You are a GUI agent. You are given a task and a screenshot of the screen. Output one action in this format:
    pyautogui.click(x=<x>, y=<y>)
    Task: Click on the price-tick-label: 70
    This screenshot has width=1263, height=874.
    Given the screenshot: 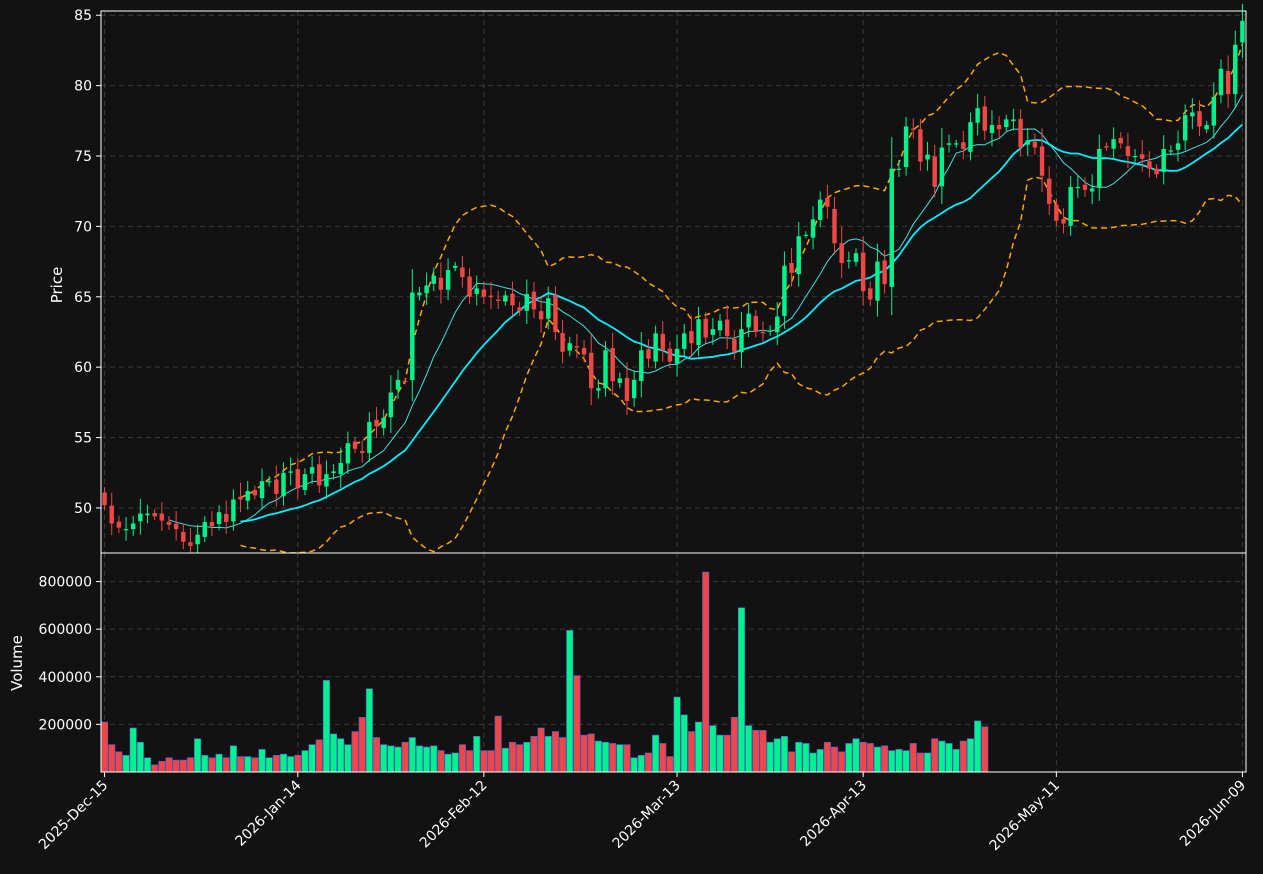 What is the action you would take?
    pyautogui.click(x=83, y=227)
    